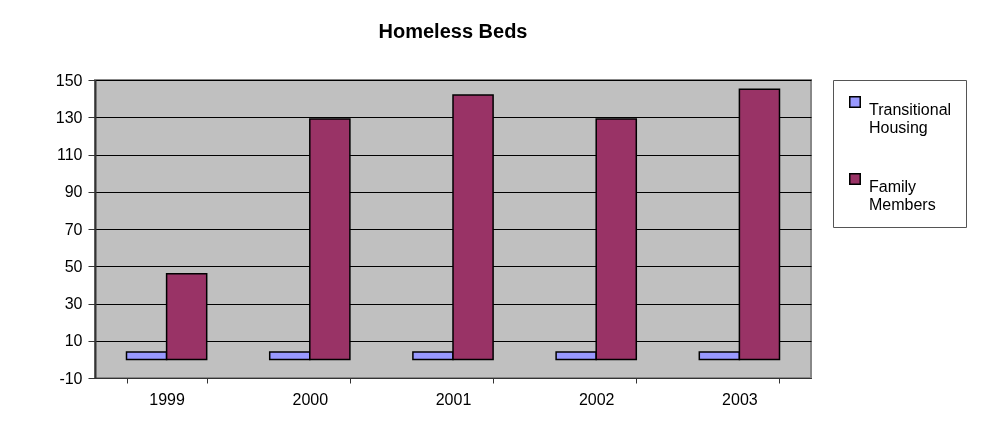 The height and width of the screenshot is (435, 1007). What do you see at coordinates (740, 399) in the screenshot?
I see `x-tick-label: 2003` at bounding box center [740, 399].